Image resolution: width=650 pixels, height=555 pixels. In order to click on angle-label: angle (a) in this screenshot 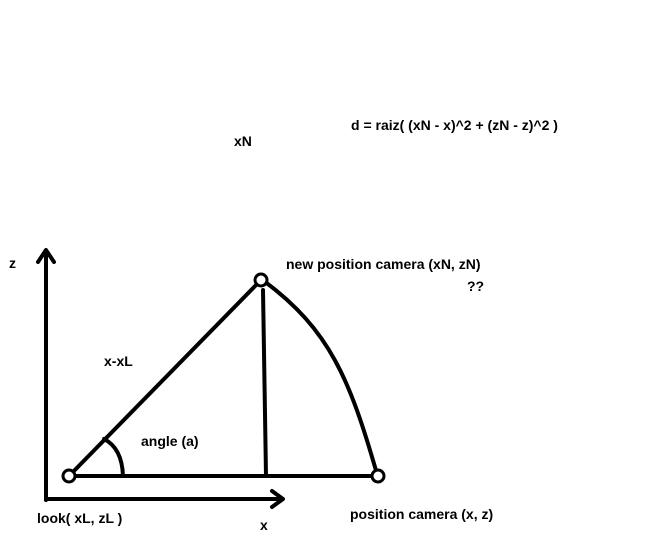, I will do `click(170, 441)`.